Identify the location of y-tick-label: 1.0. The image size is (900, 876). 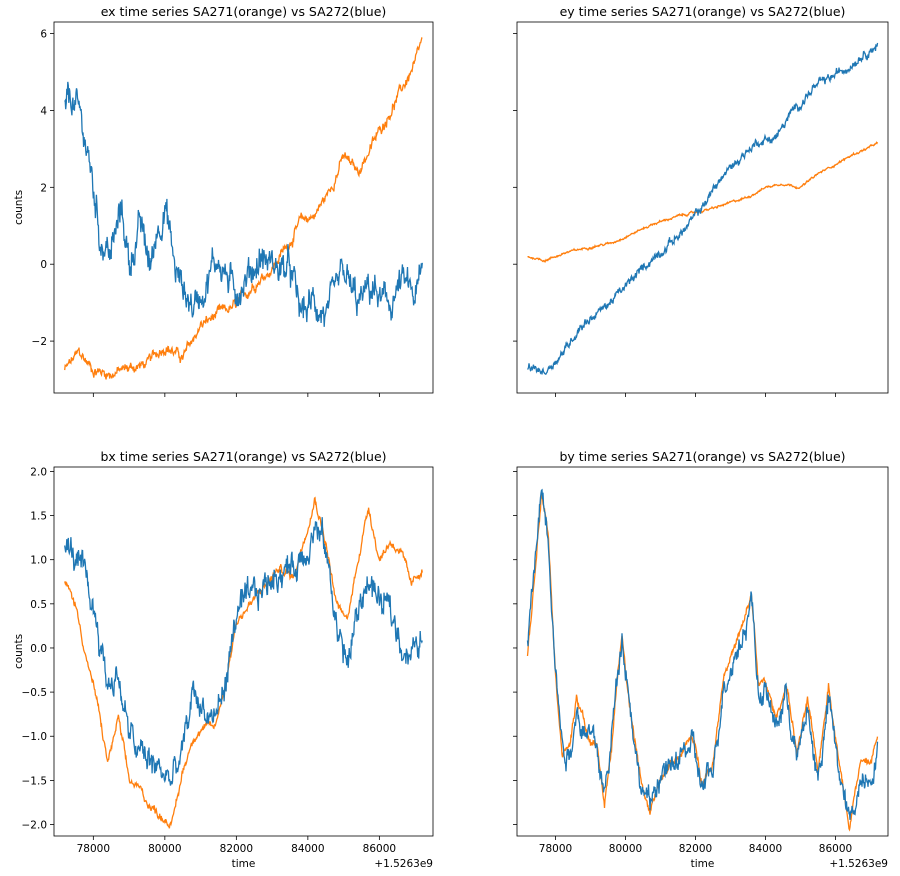
(38, 561).